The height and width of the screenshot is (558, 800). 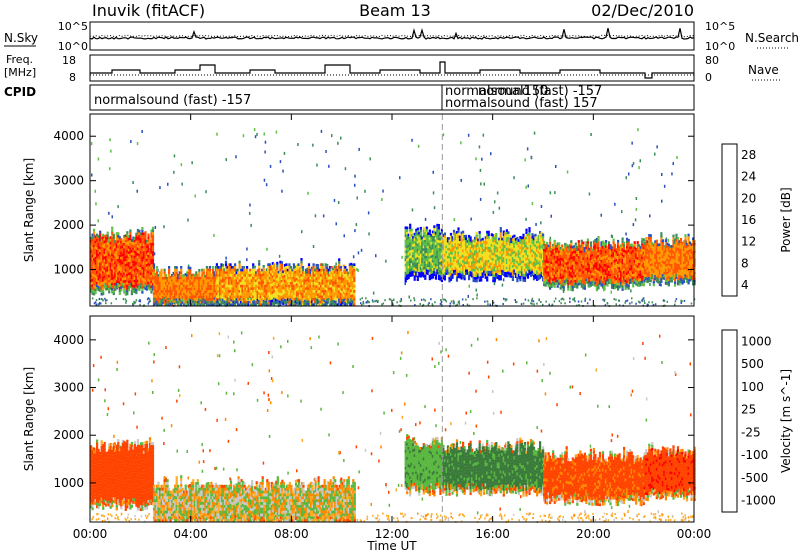 What do you see at coordinates (763, 70) in the screenshot?
I see `nave-label: Nave` at bounding box center [763, 70].